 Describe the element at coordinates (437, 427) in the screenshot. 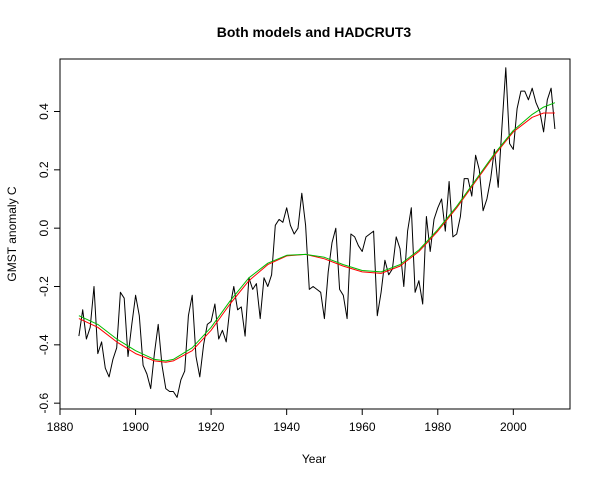

I see `x-tick-label: 1980` at that location.